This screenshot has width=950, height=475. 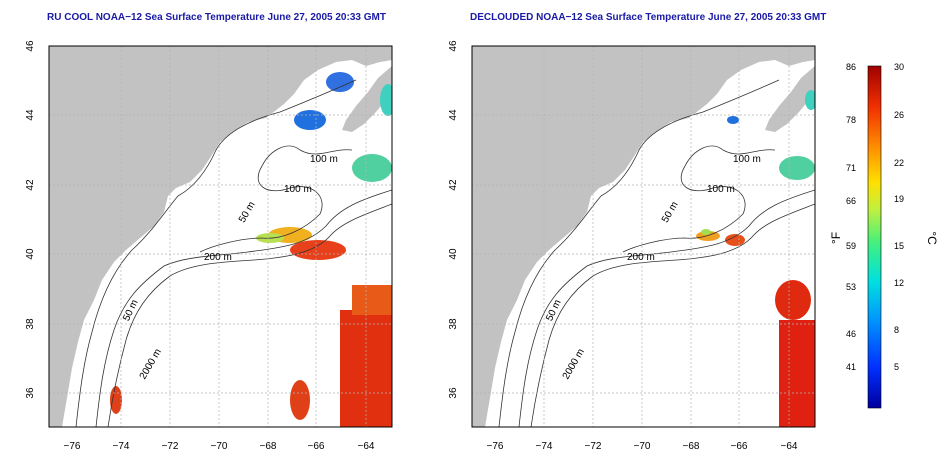 I want to click on celsius-tick: 8, so click(x=896, y=330).